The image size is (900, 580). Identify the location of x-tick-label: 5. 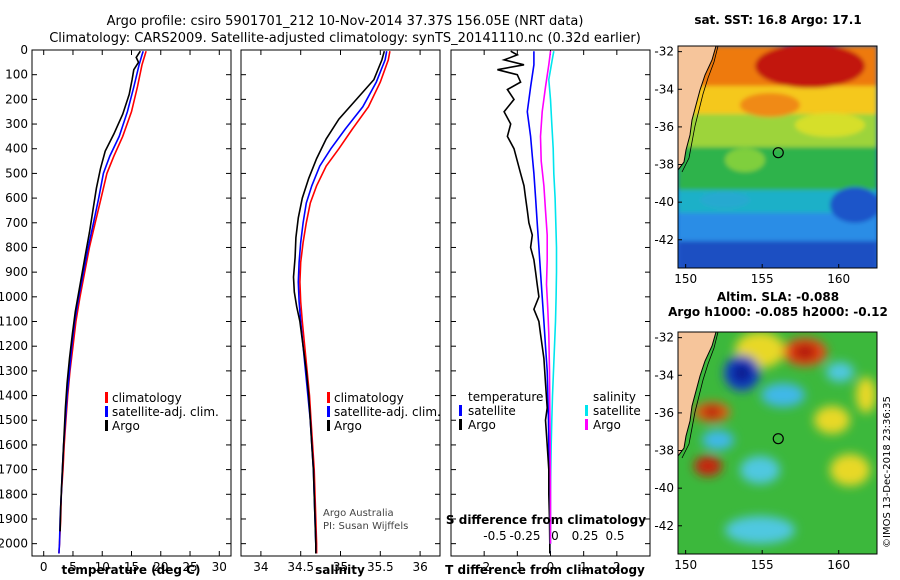
(73, 567).